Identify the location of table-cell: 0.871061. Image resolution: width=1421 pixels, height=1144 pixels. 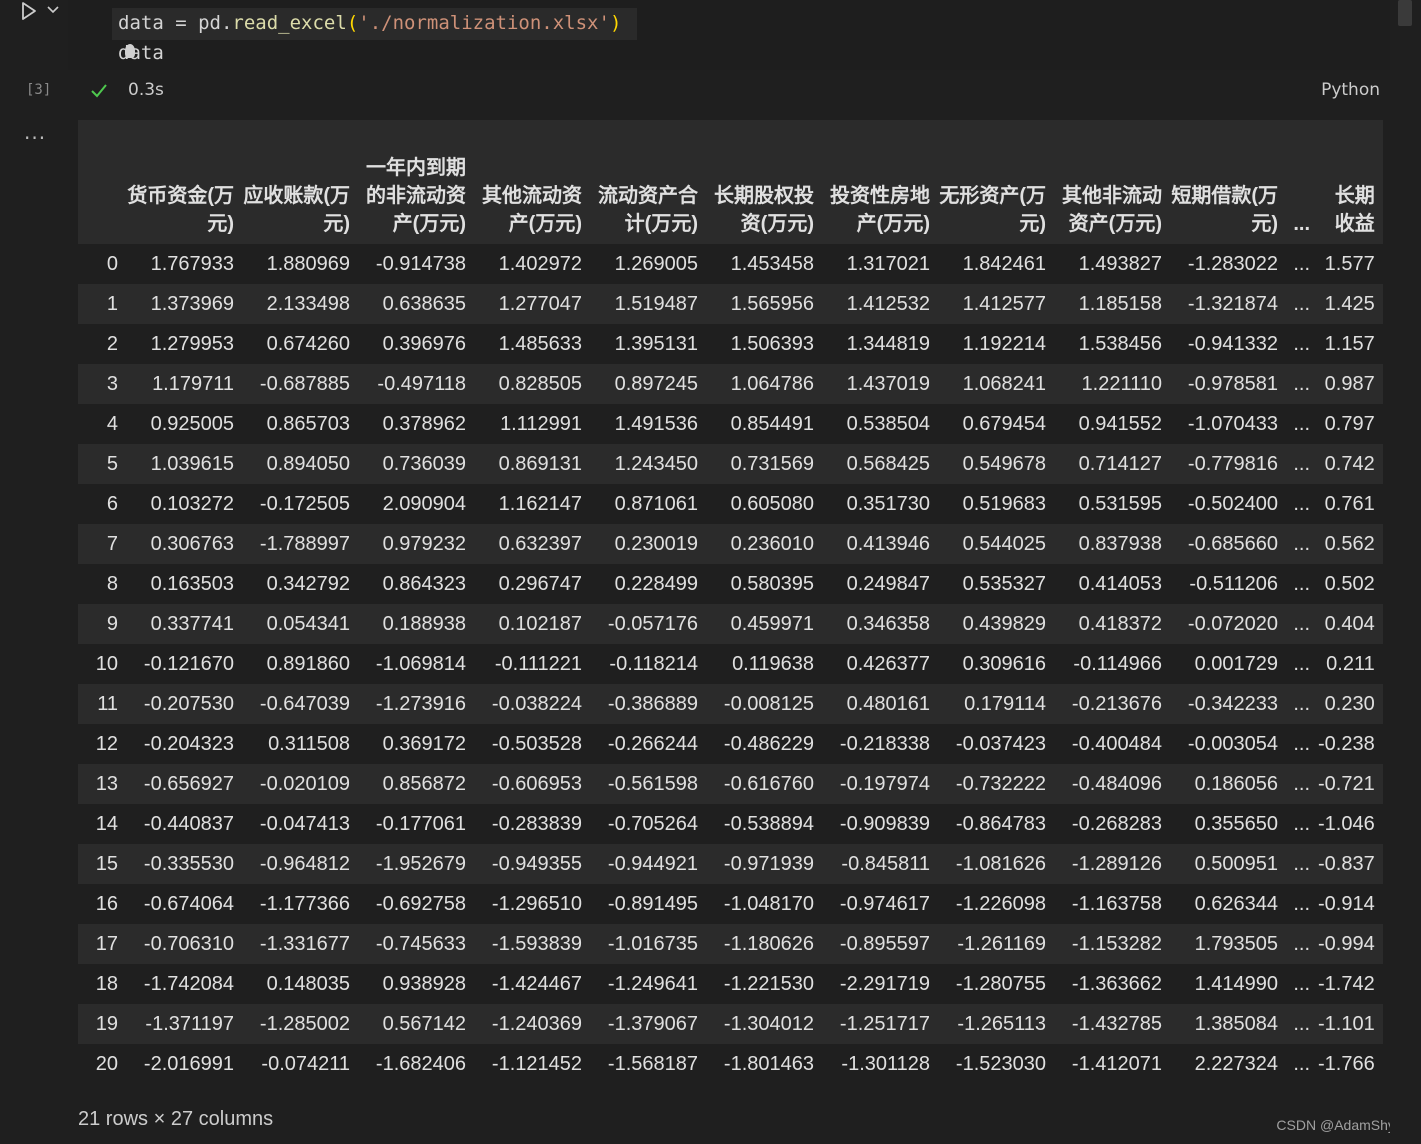
(656, 503).